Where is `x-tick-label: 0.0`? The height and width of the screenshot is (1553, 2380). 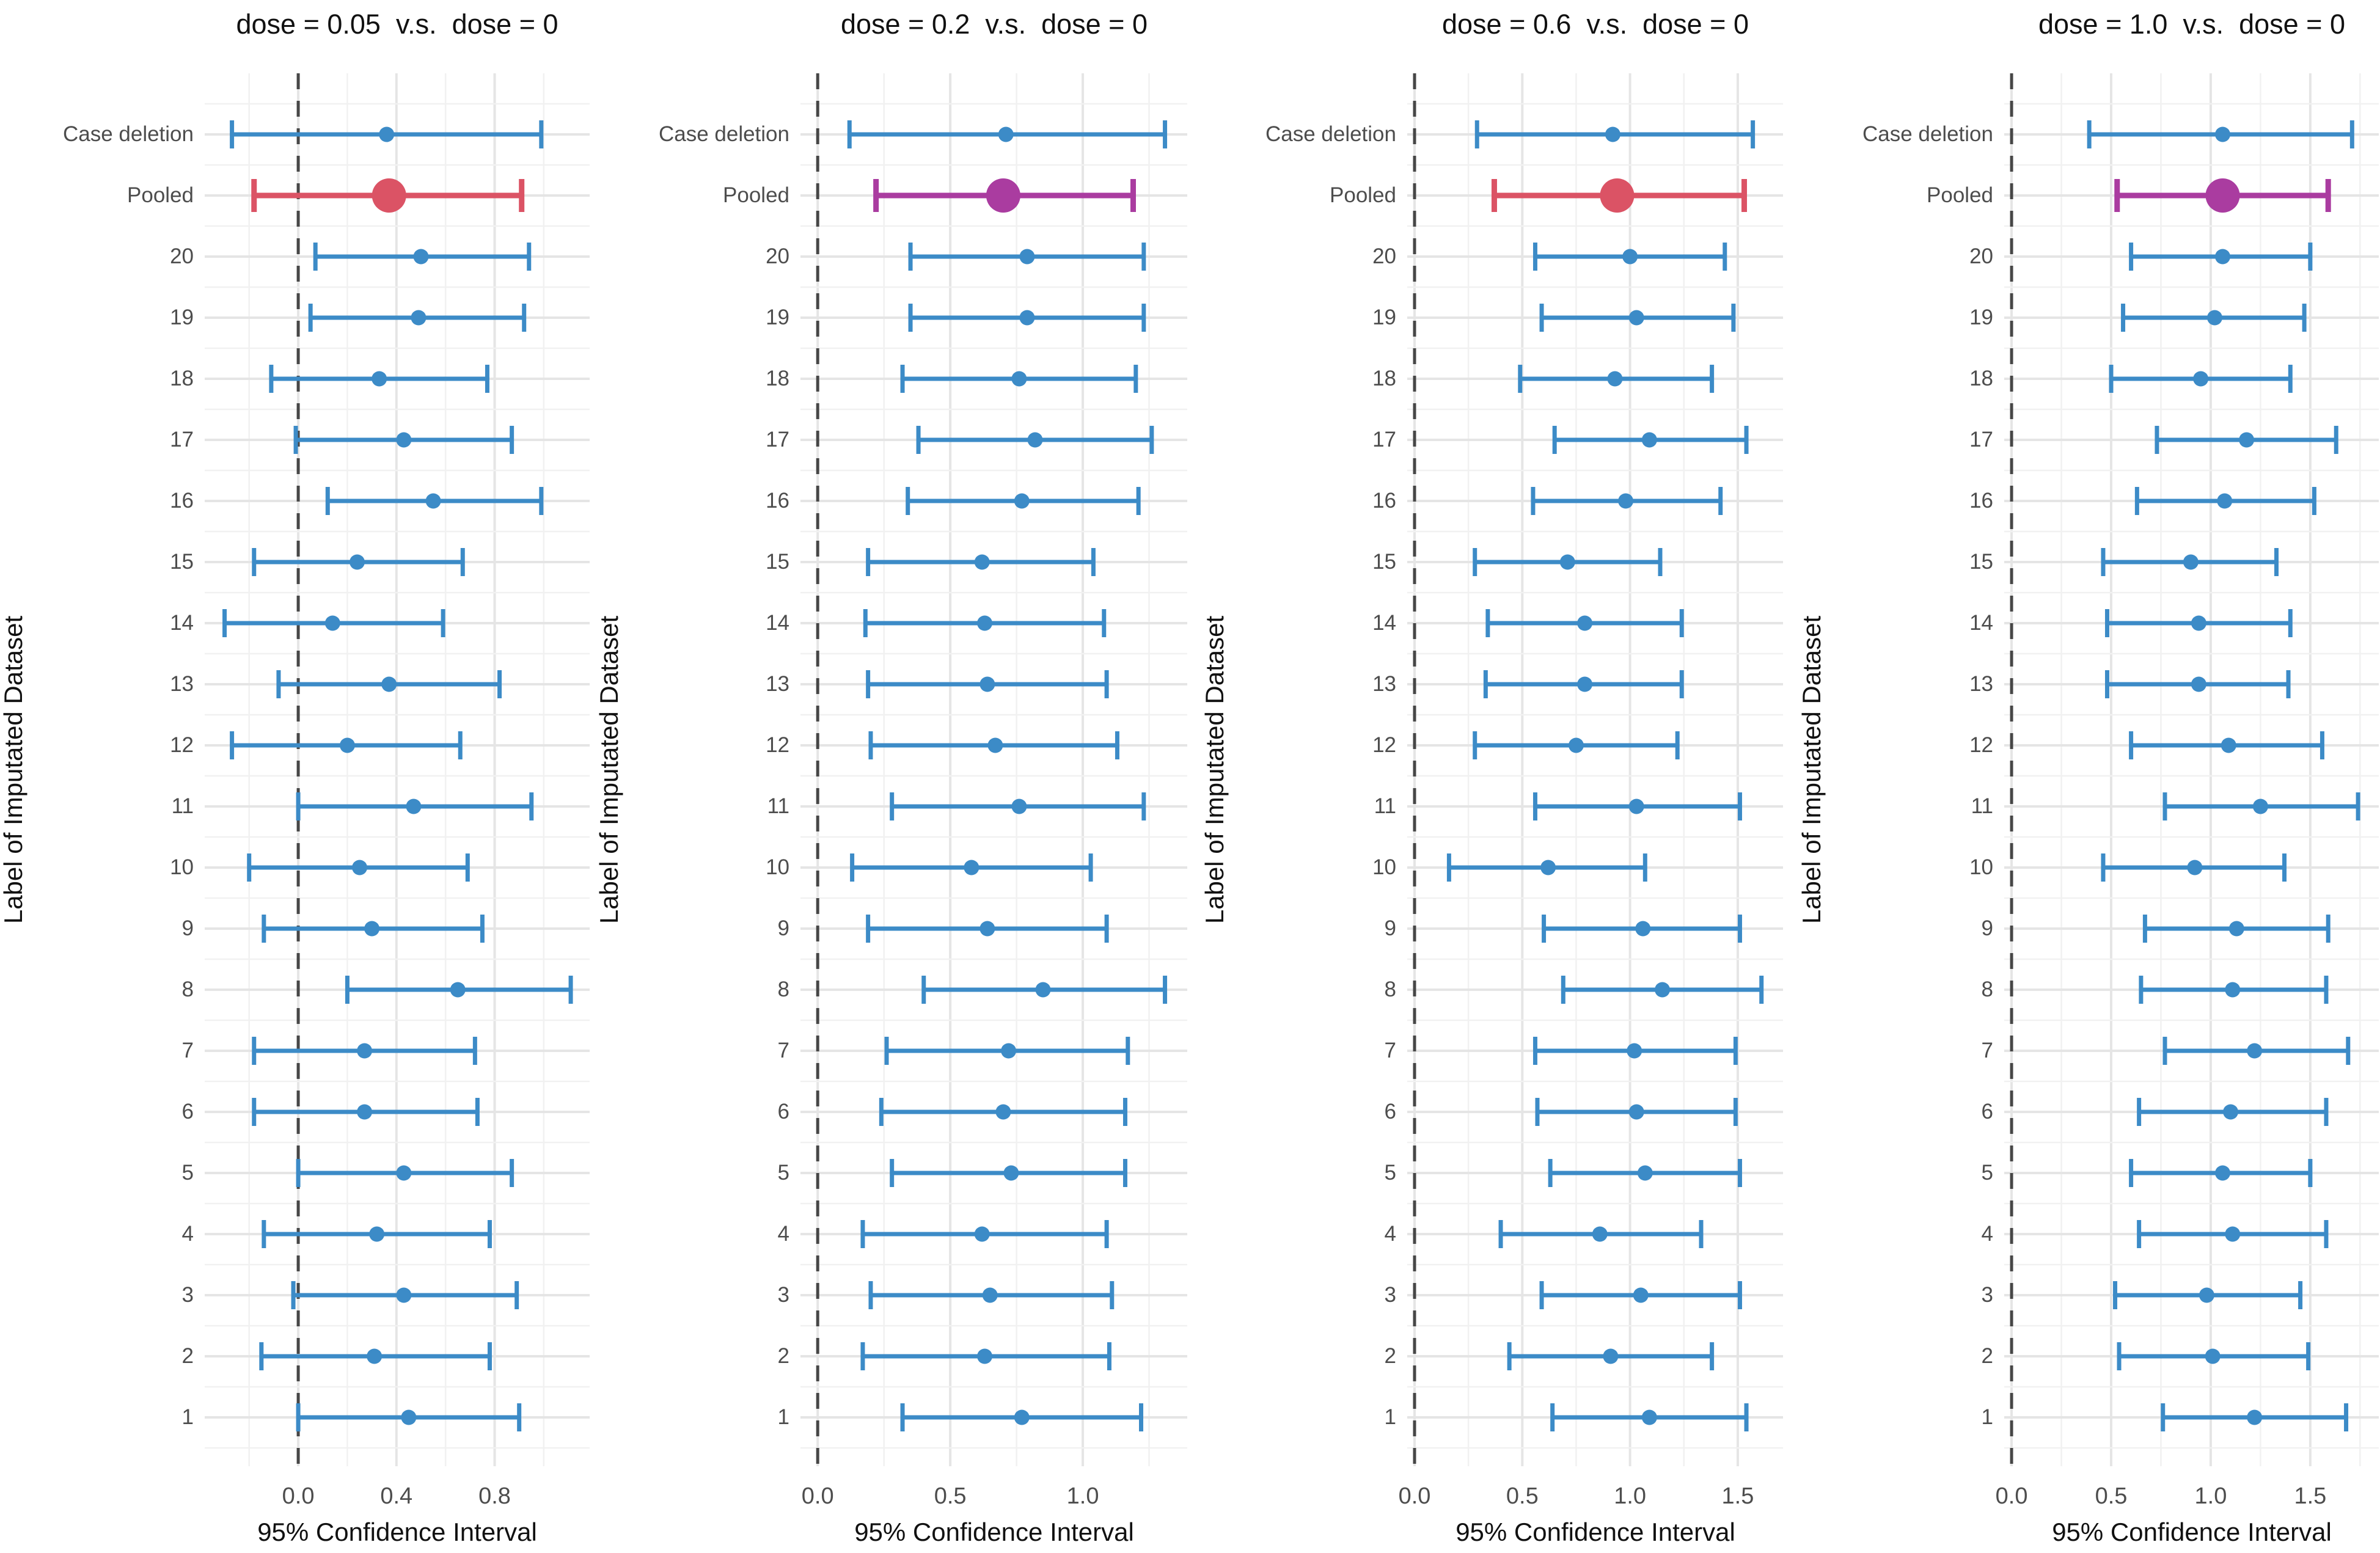 x-tick-label: 0.0 is located at coordinates (2011, 1496).